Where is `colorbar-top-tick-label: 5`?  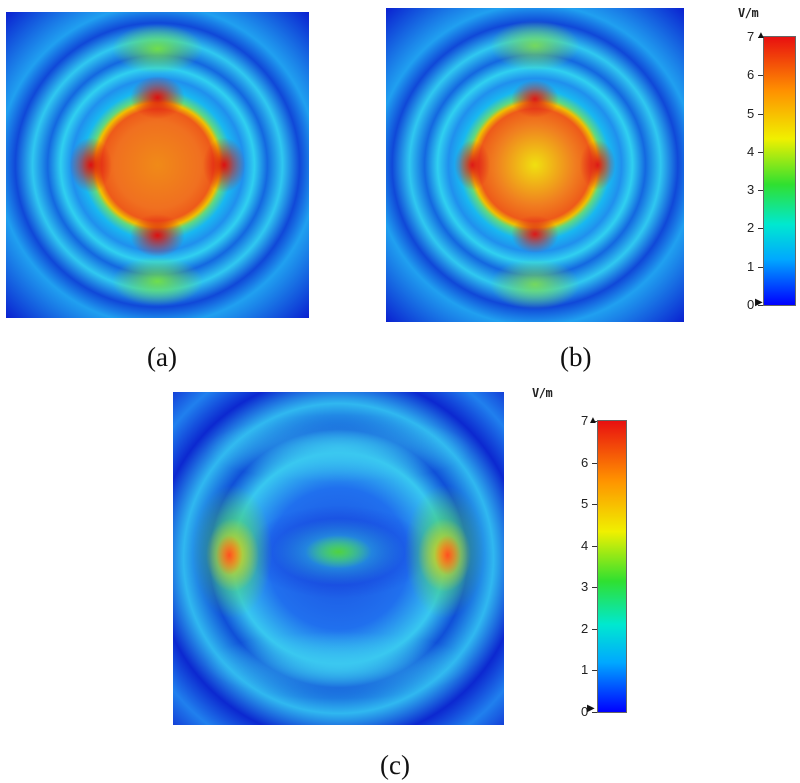
colorbar-top-tick-label: 5 is located at coordinates (751, 113).